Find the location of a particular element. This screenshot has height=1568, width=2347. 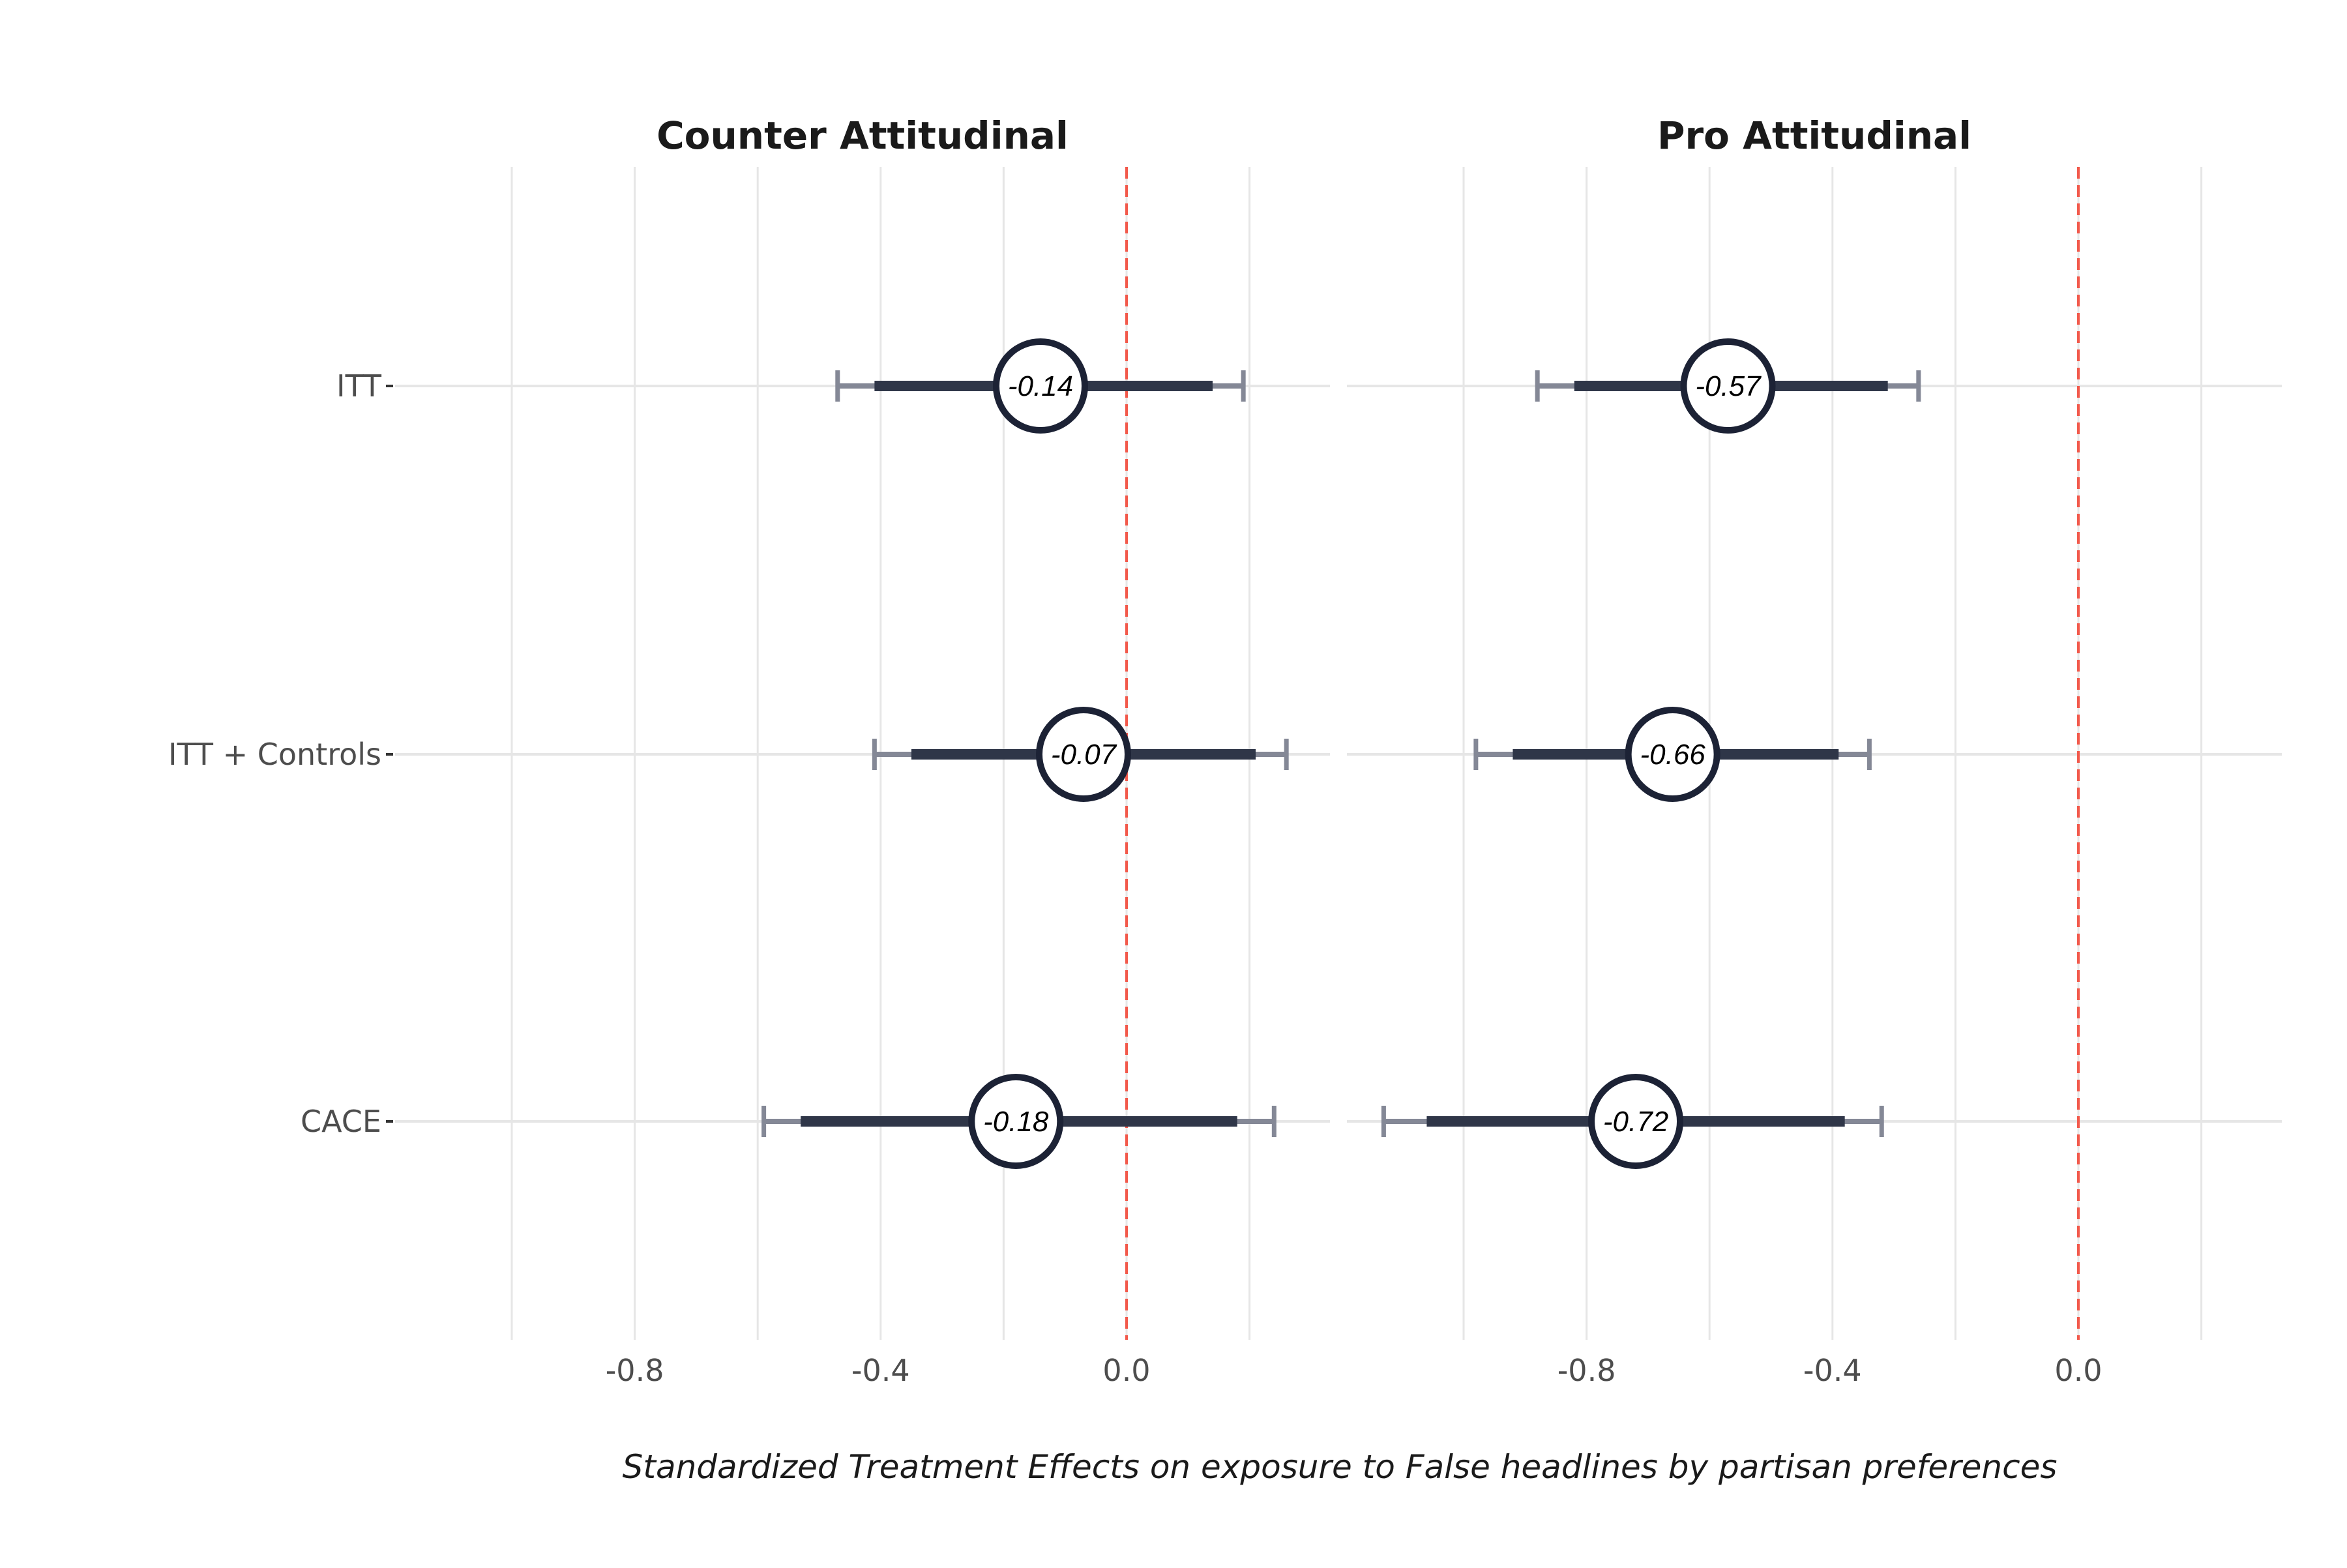

pro-attitudinal-itt-estimate-label: -0.57 is located at coordinates (1728, 386).